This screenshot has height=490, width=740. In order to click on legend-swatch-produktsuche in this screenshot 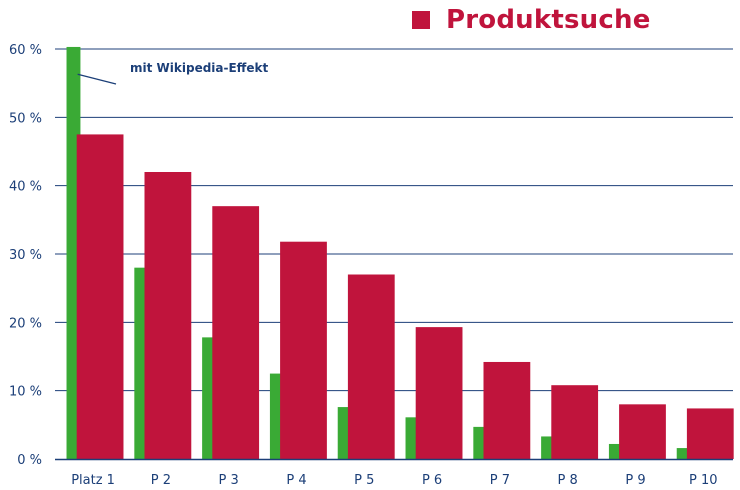, I will do `click(421, 20)`.